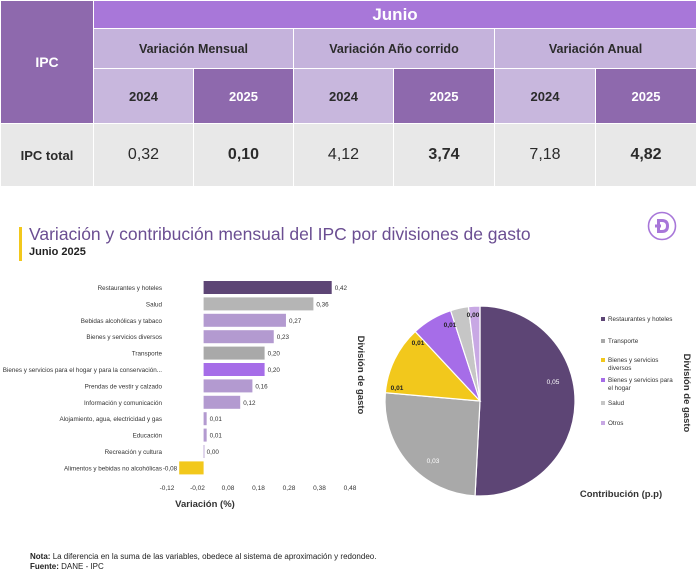 This screenshot has width=696, height=588. Describe the element at coordinates (170, 468) in the screenshot. I see `value-label: -0,08` at that location.